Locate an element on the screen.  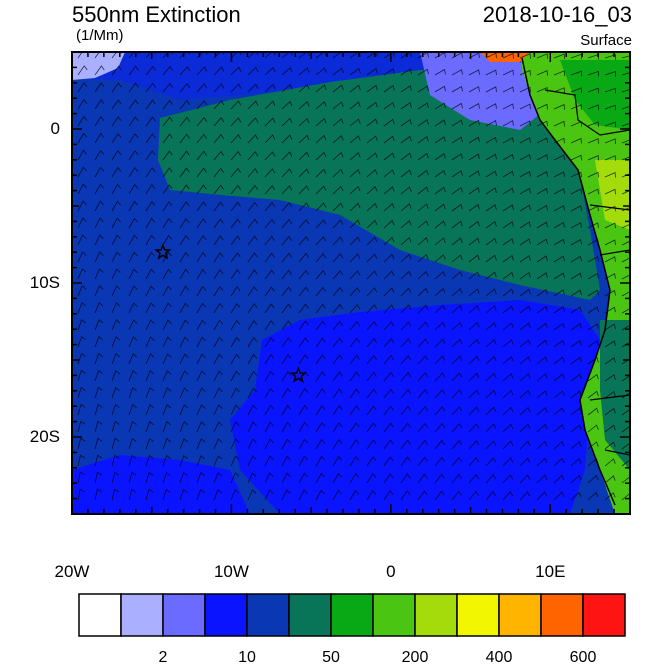
extinction-light-cluster is located at coordinates (482, 91).